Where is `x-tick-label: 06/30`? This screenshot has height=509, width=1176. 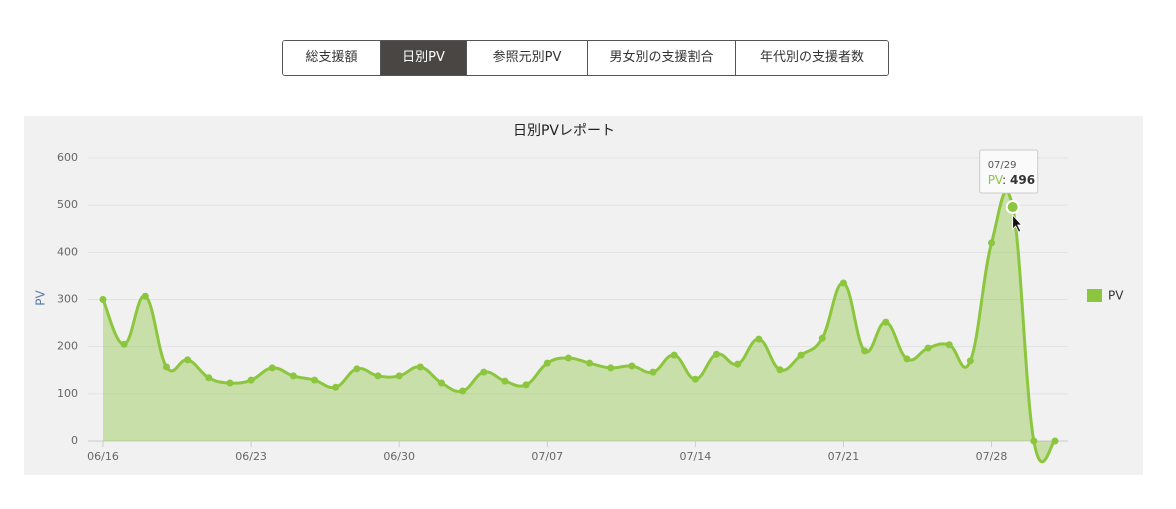 x-tick-label: 06/30 is located at coordinates (399, 456).